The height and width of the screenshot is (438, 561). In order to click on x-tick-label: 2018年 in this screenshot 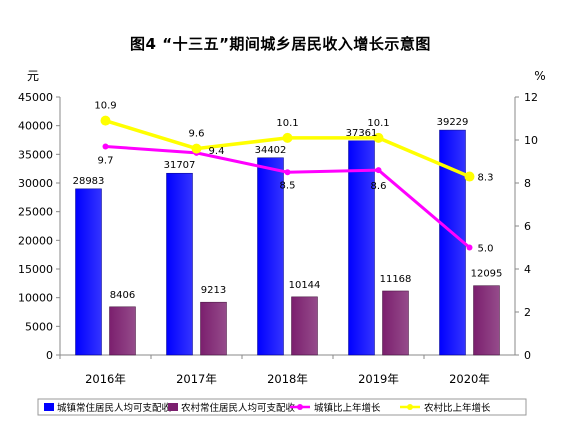, I will do `click(287, 379)`.